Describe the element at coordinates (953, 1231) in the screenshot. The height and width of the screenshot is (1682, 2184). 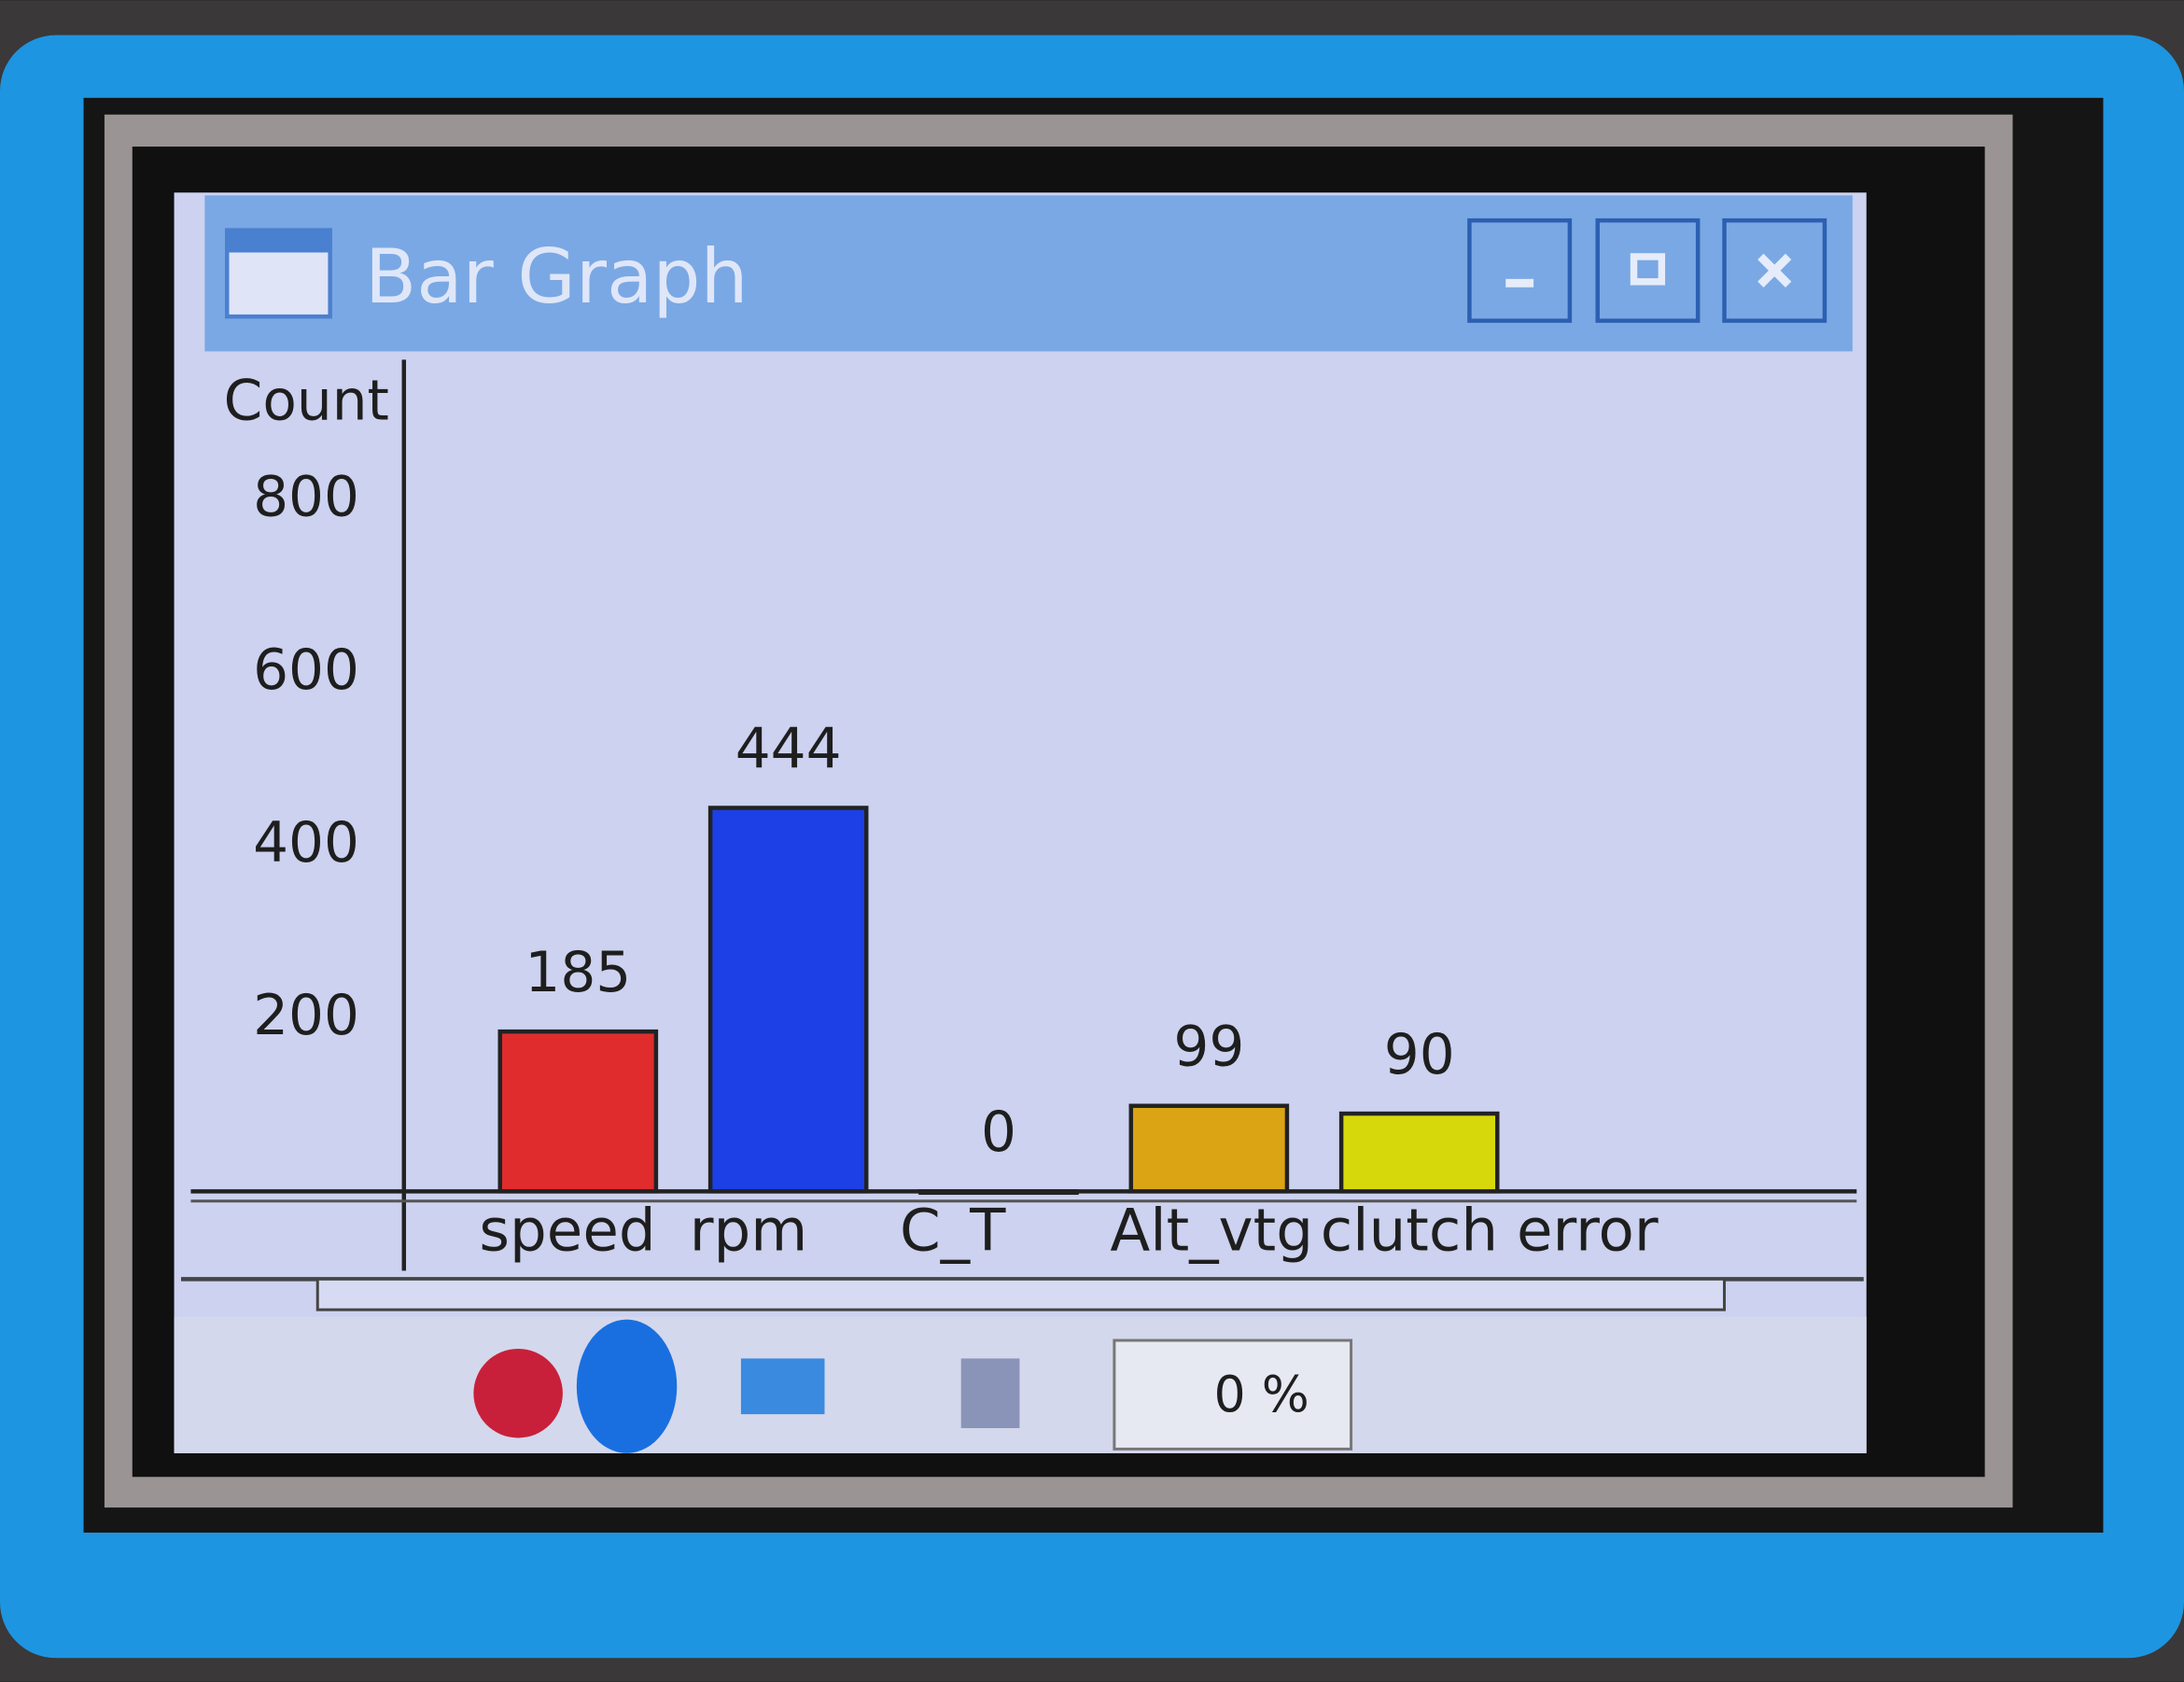
I see `x-tick-label: C_T` at that location.